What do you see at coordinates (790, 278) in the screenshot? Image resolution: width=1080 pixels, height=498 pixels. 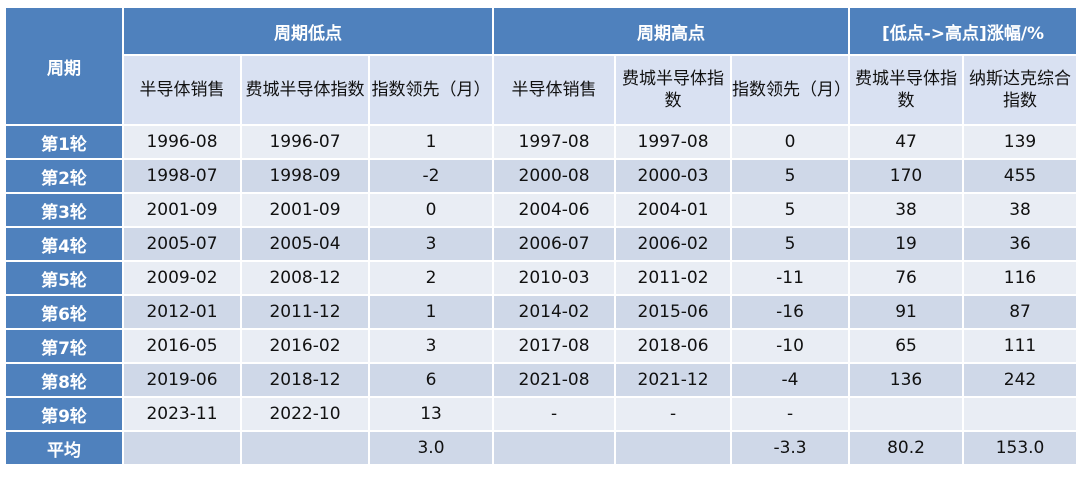 I see `table-cell: -11` at bounding box center [790, 278].